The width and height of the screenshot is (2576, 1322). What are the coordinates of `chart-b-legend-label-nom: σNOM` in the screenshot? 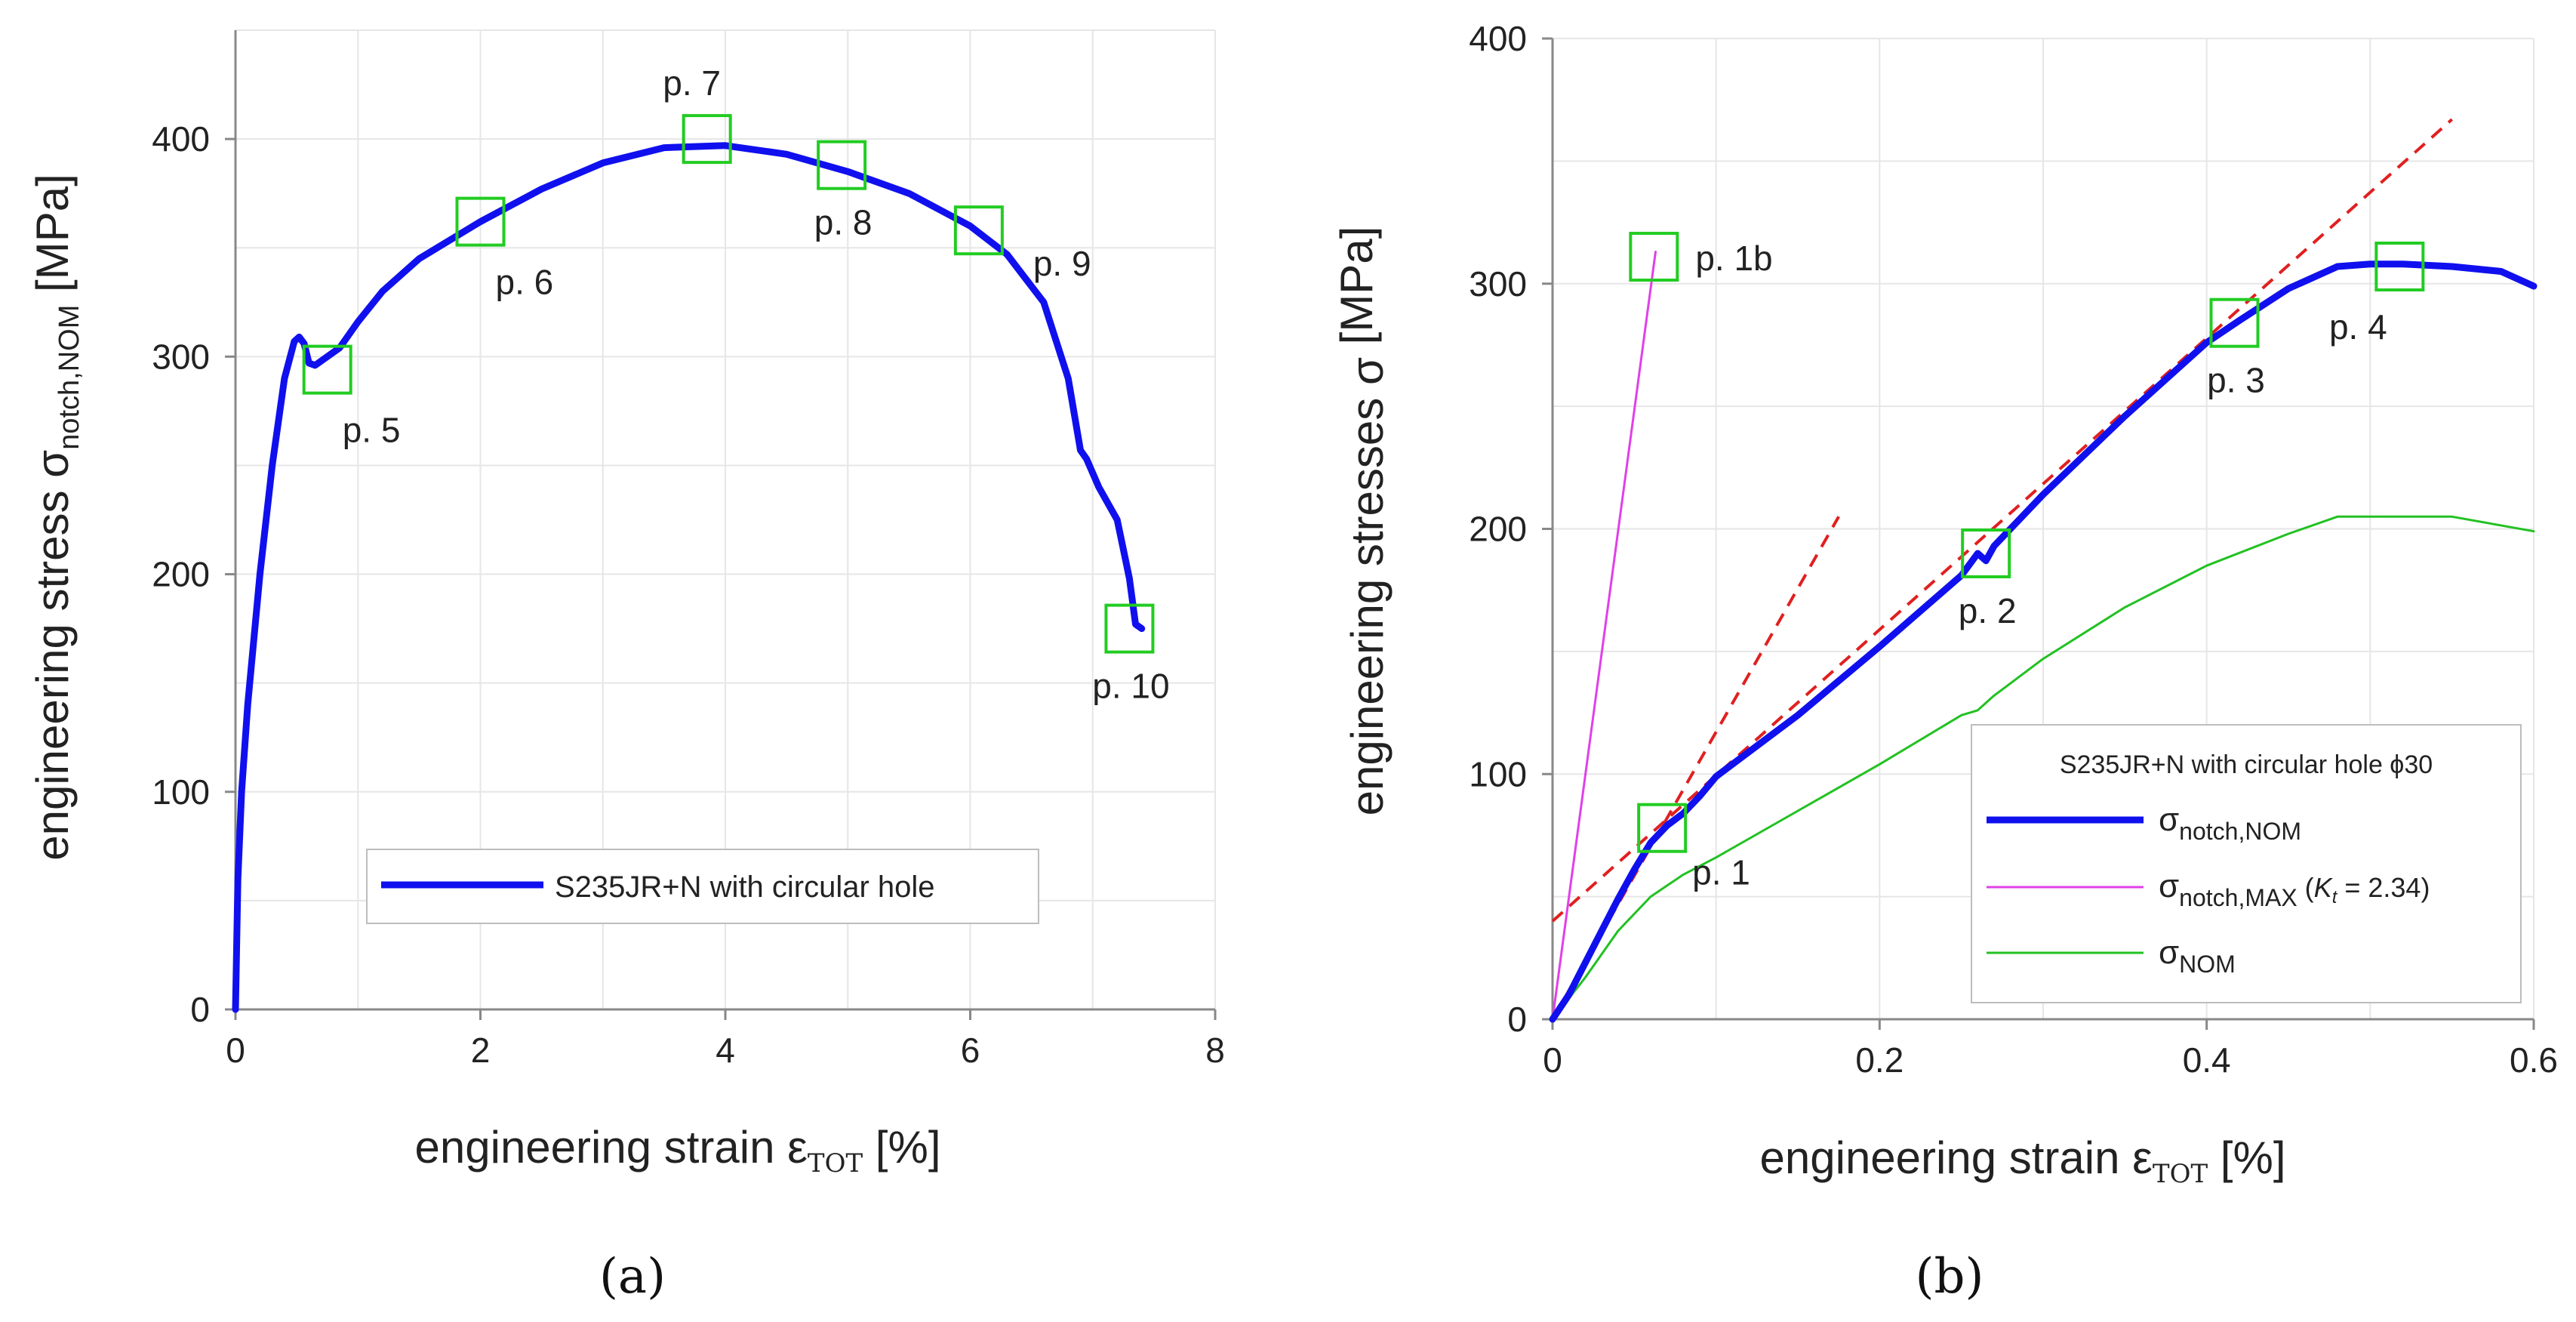 It's located at (2197, 956).